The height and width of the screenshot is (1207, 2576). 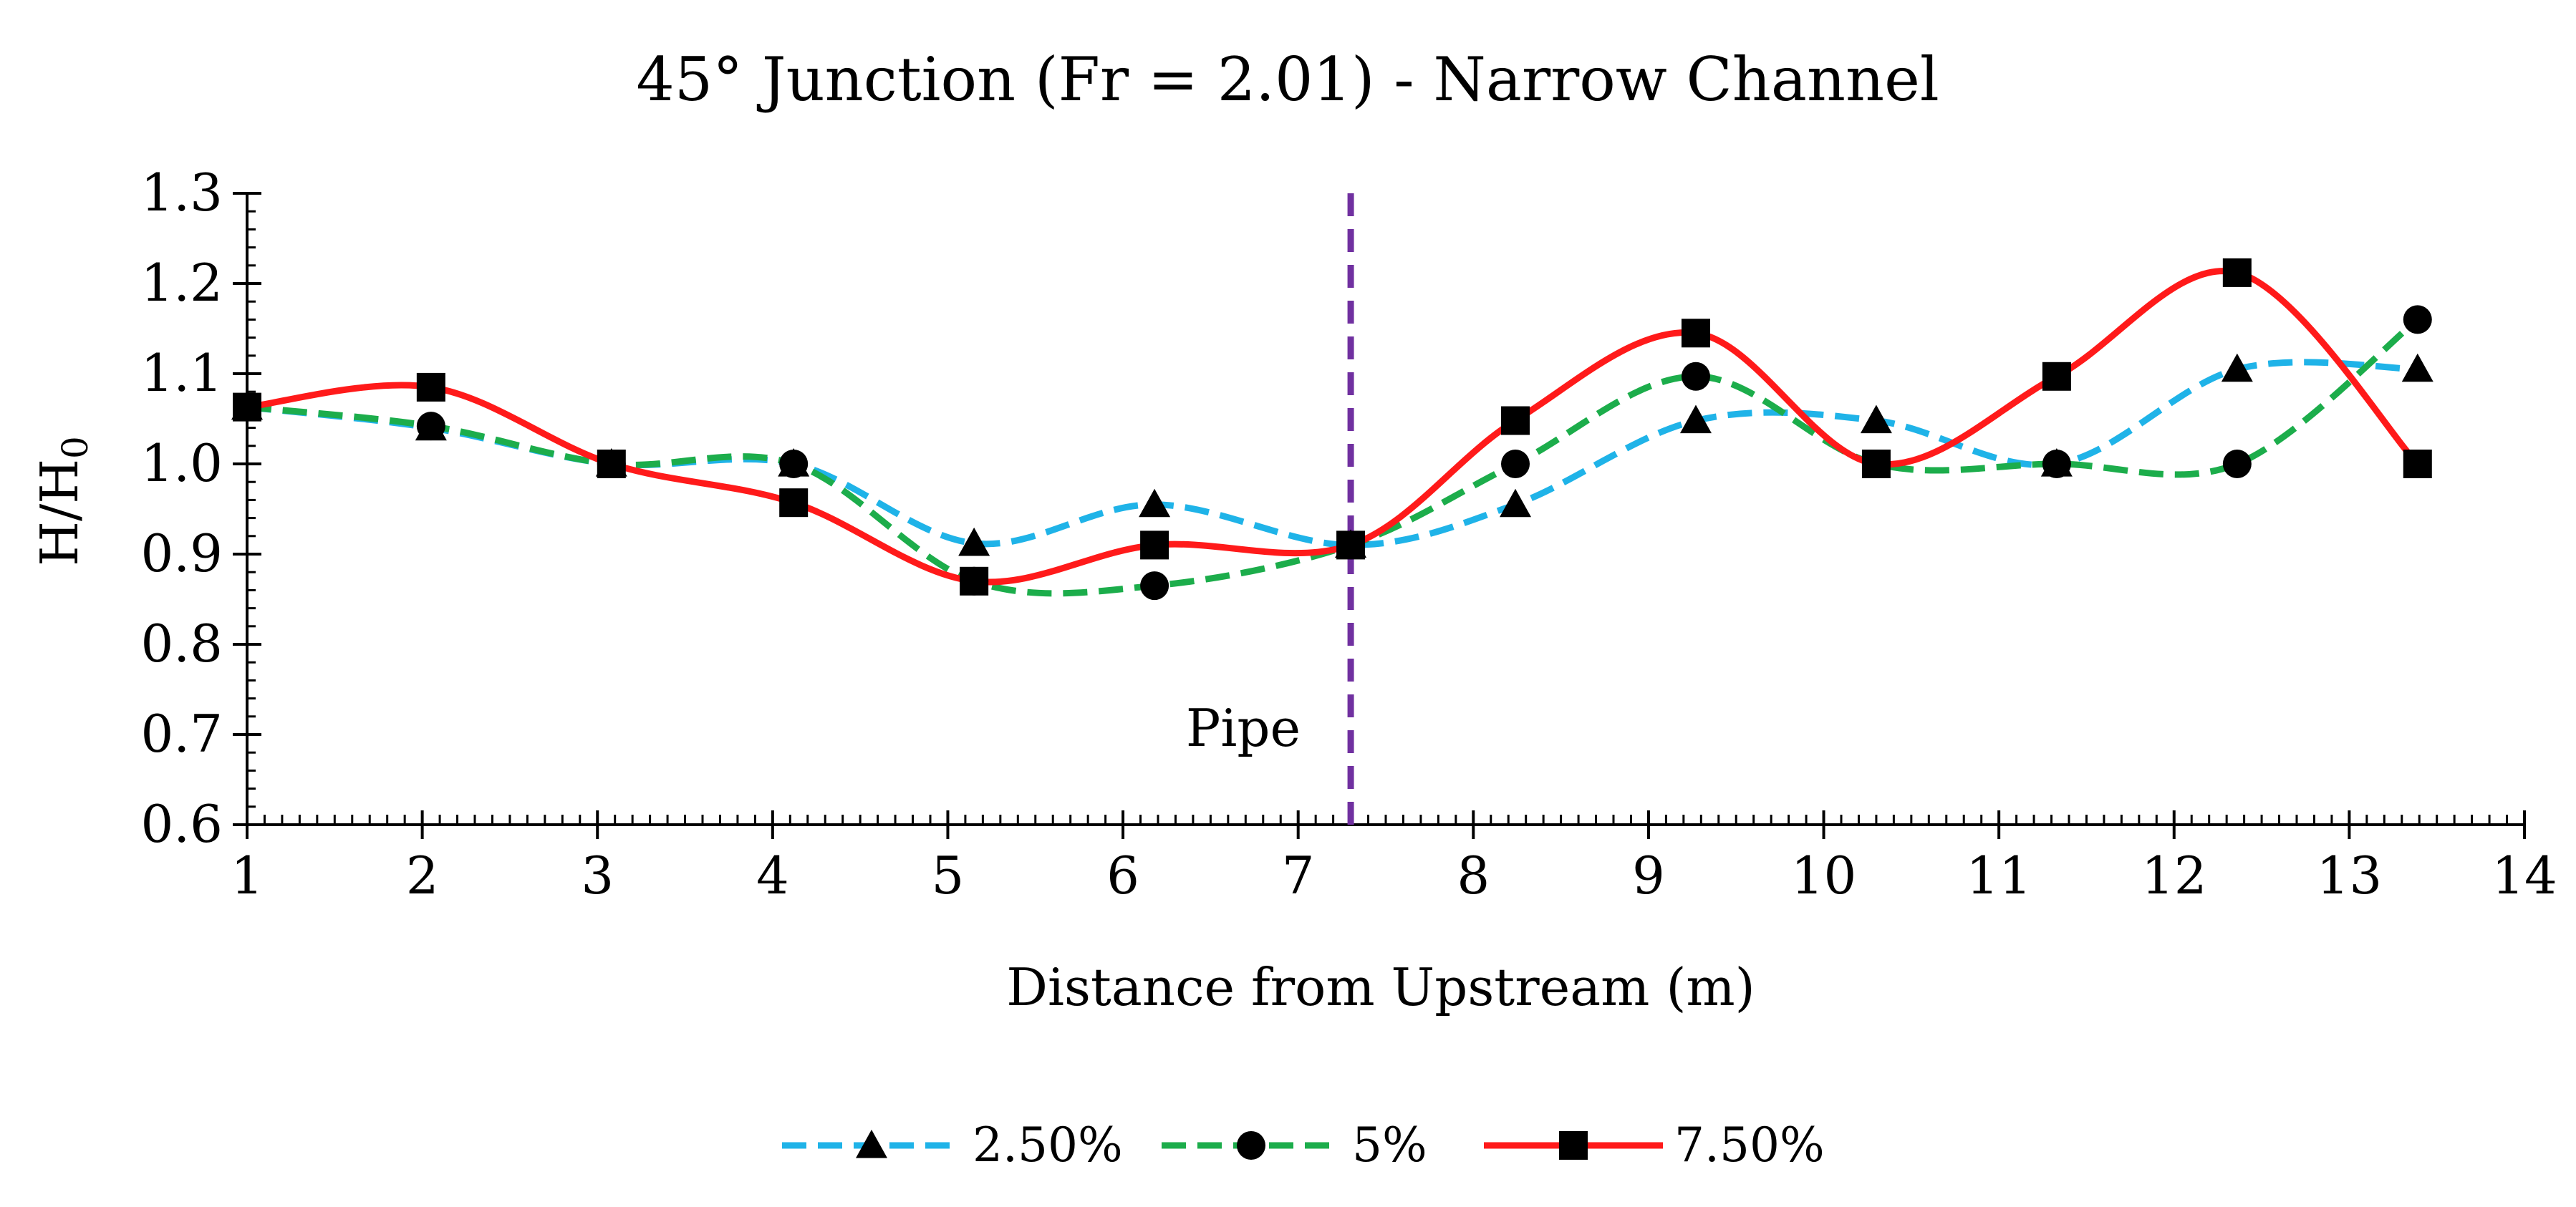 What do you see at coordinates (597, 875) in the screenshot?
I see `x-tick-label: 3` at bounding box center [597, 875].